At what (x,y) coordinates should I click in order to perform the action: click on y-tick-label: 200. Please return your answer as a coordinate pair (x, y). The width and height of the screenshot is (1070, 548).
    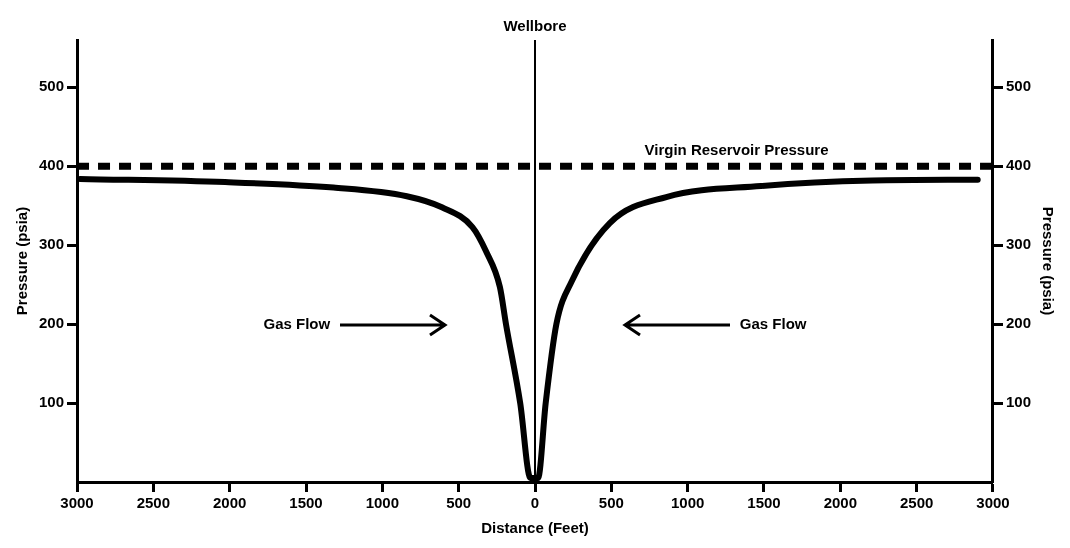
    Looking at the image, I should click on (52, 323).